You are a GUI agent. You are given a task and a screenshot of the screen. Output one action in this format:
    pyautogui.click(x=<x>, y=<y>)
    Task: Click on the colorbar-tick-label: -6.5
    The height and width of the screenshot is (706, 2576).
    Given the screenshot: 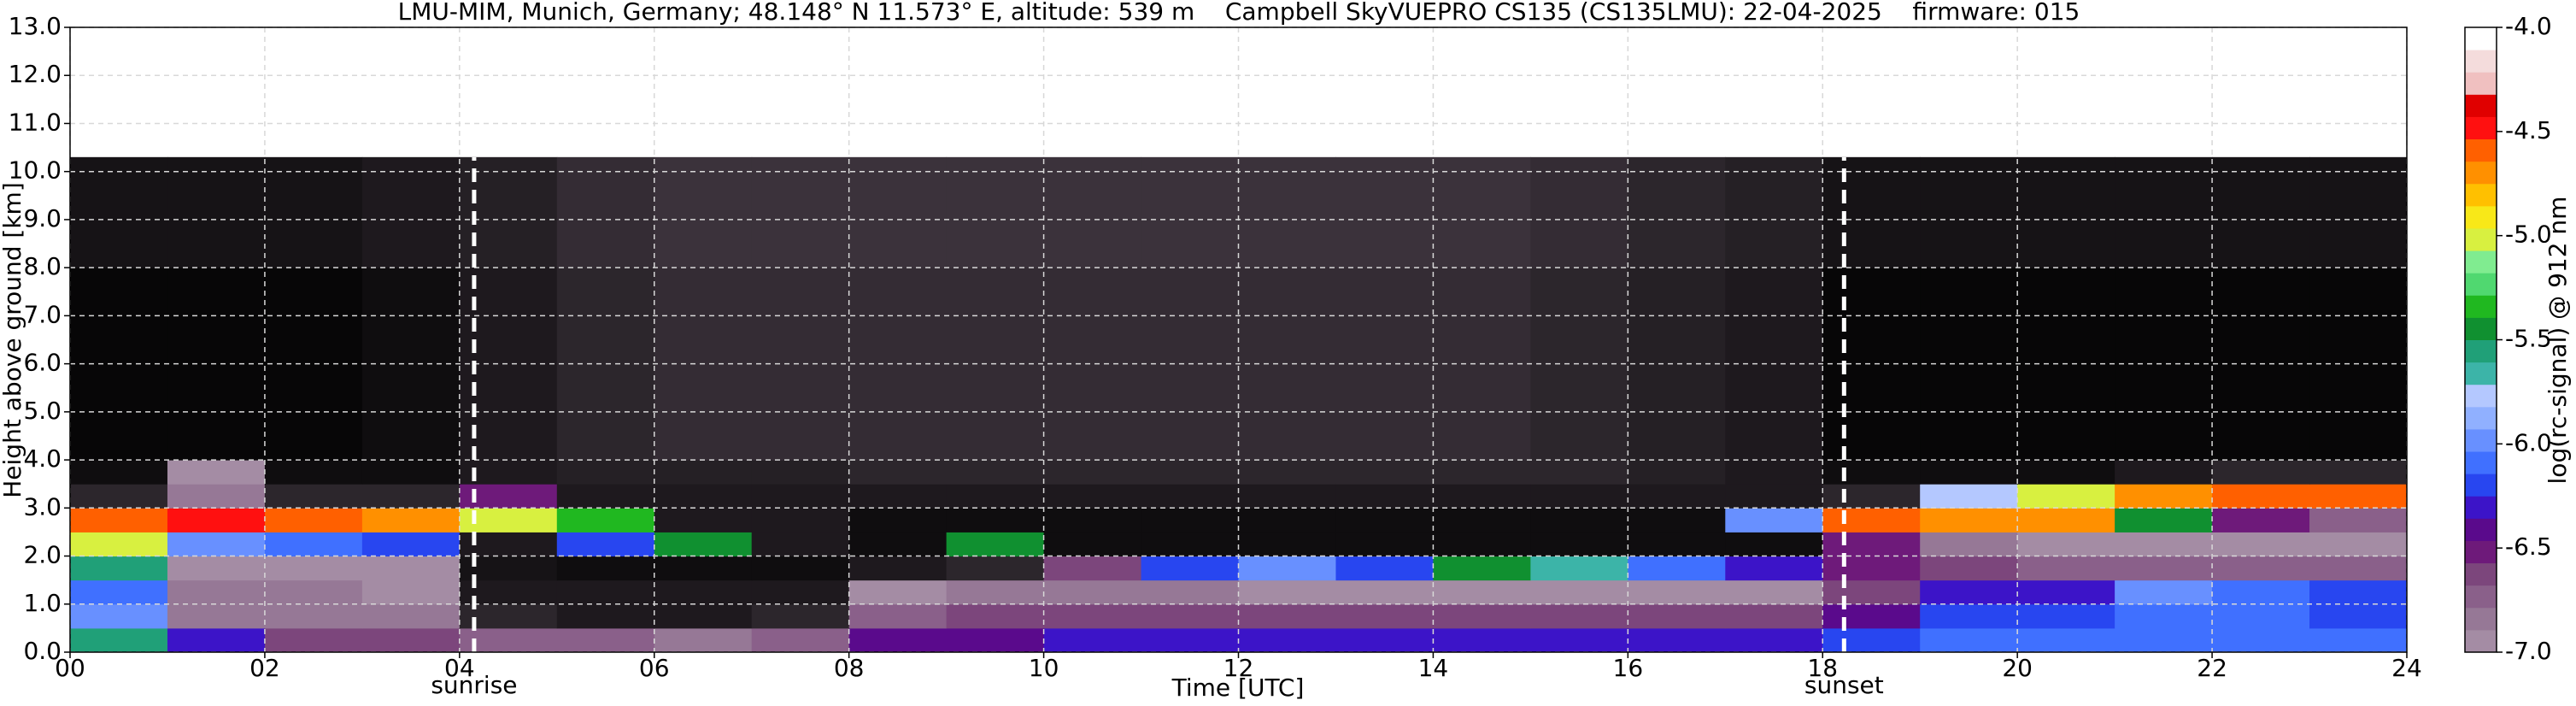 What is the action you would take?
    pyautogui.click(x=2528, y=546)
    